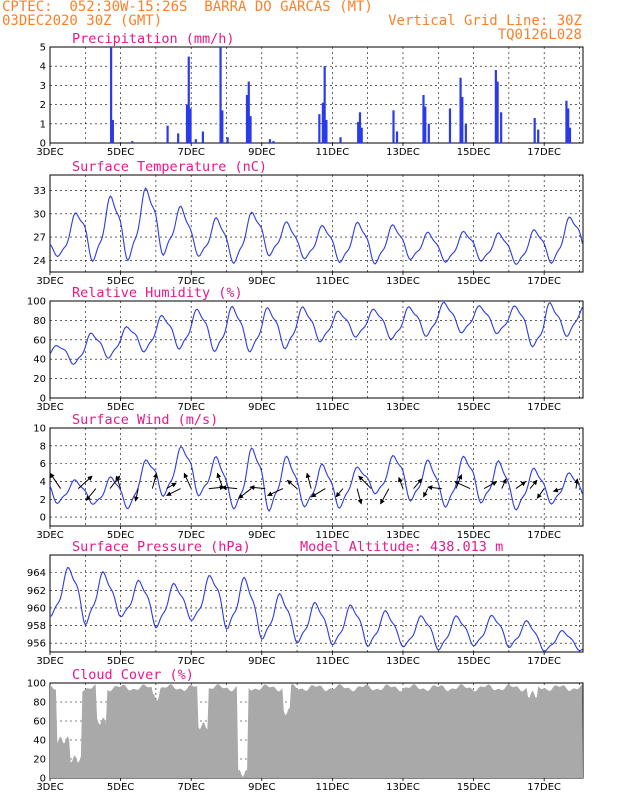 This screenshot has height=800, width=618. I want to click on temp-xtick: 11DEC, so click(333, 281).